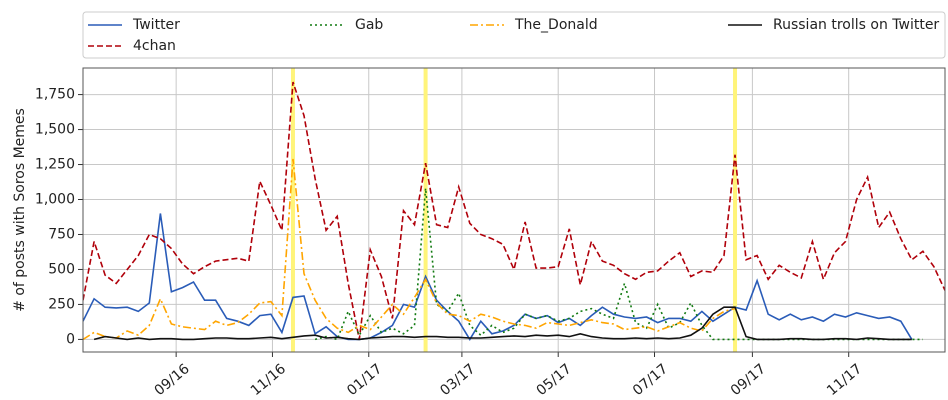 Image resolution: width=948 pixels, height=400 pixels. I want to click on legend-box, so click(514, 35).